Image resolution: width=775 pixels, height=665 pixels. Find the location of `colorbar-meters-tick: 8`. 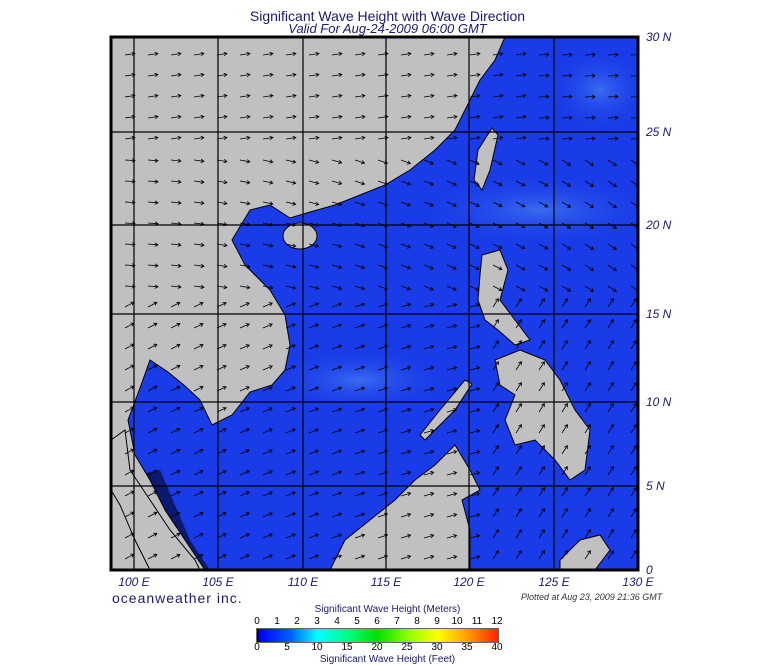

colorbar-meters-tick: 8 is located at coordinates (417, 621).